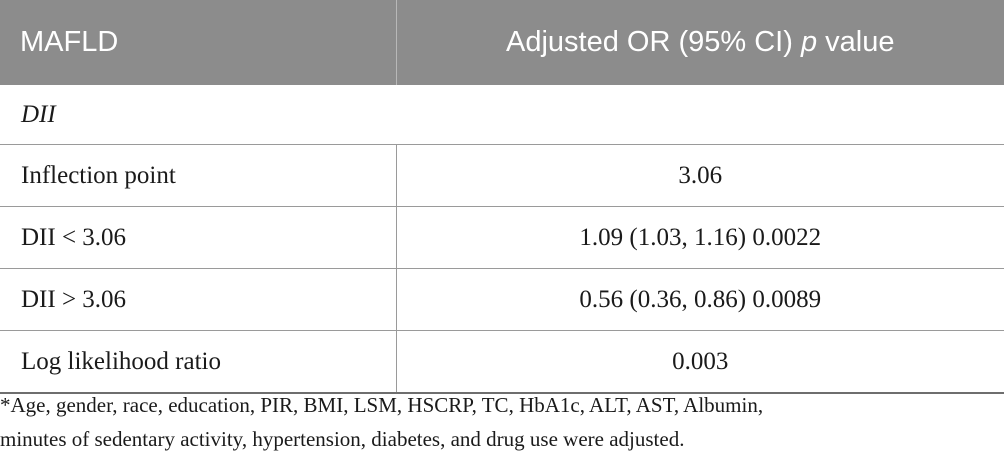  I want to click on row-label: Inflection point, so click(198, 175).